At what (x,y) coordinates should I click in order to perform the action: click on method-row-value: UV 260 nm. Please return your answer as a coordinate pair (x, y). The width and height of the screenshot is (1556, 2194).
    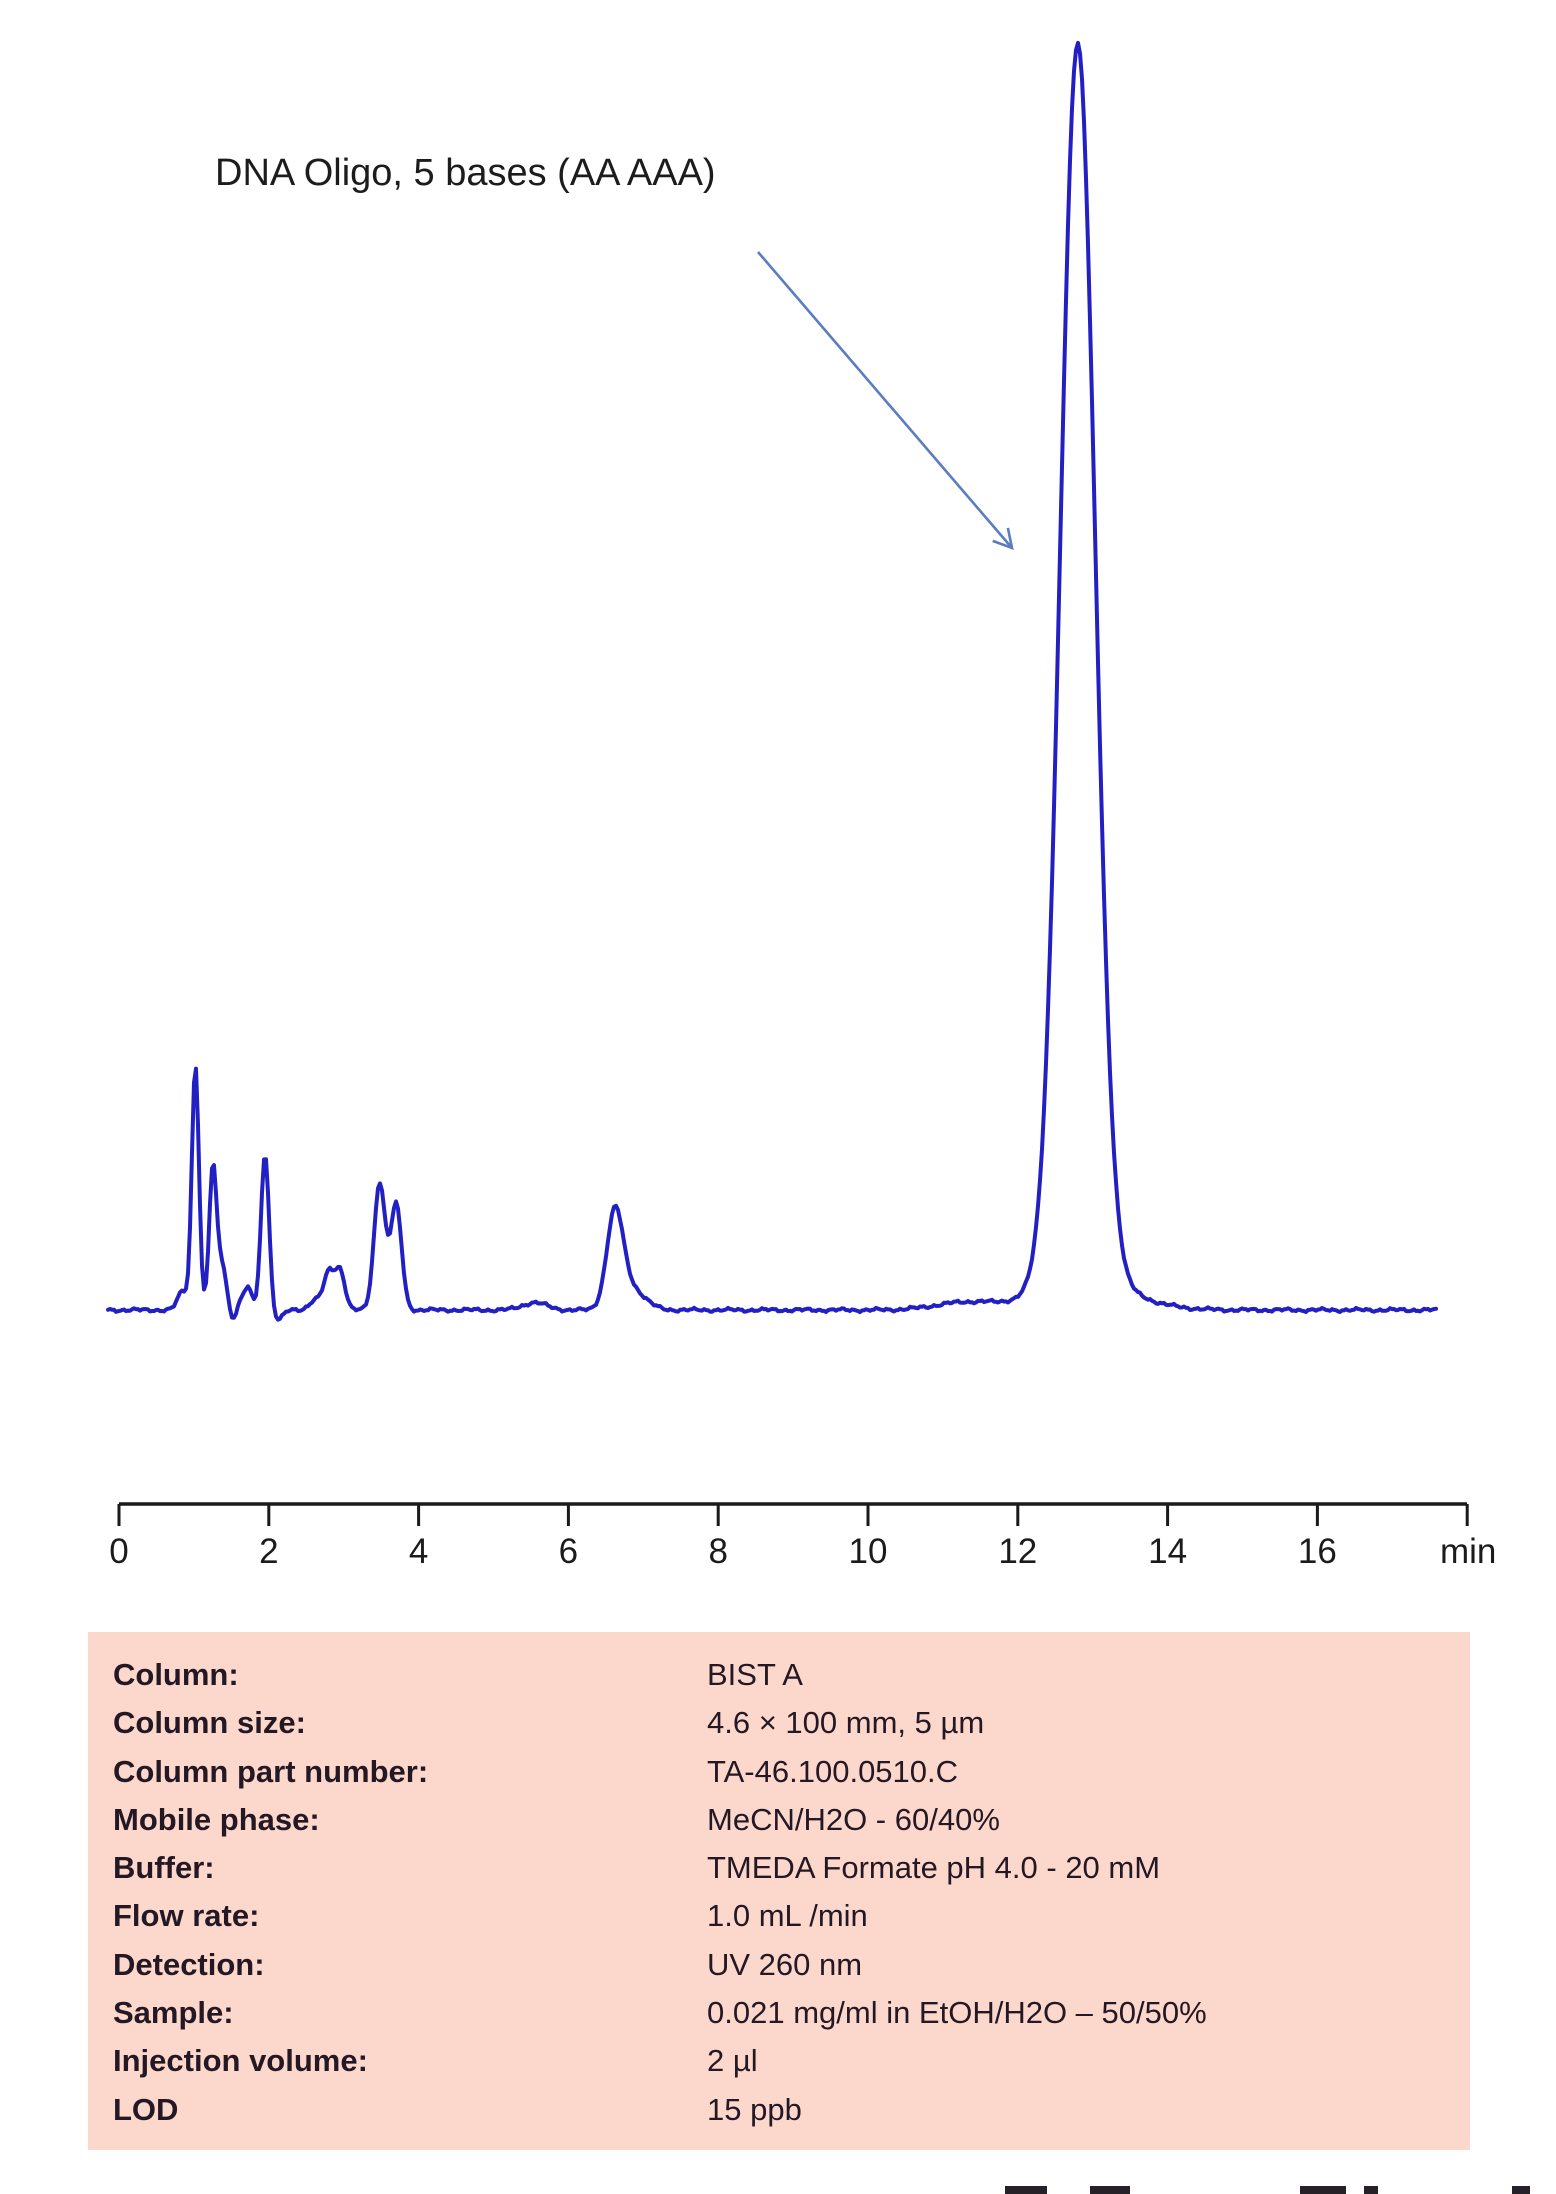
    Looking at the image, I should click on (785, 1964).